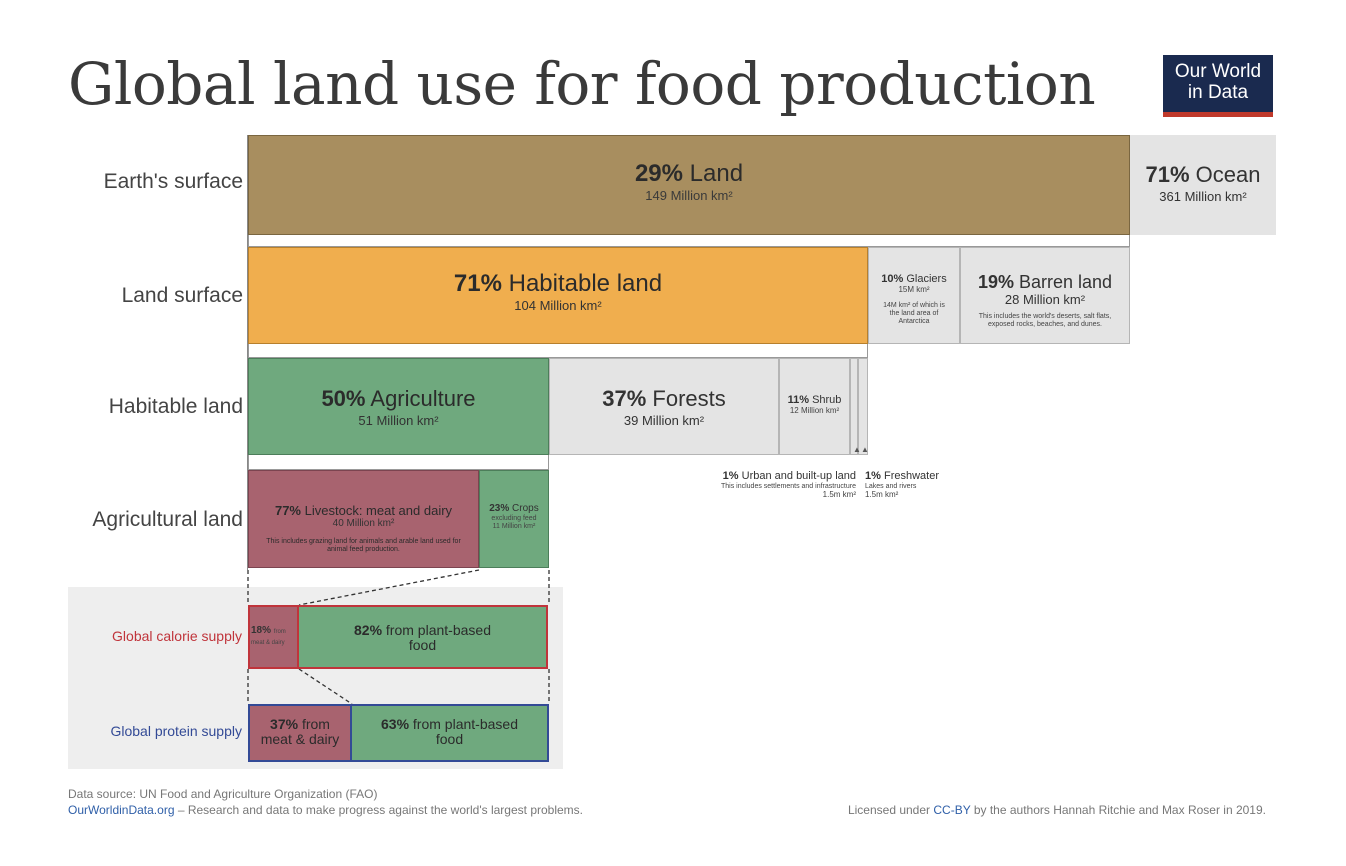 This screenshot has height=866, width=1346. Describe the element at coordinates (952, 810) in the screenshot. I see `license-link: CC-BY` at that location.